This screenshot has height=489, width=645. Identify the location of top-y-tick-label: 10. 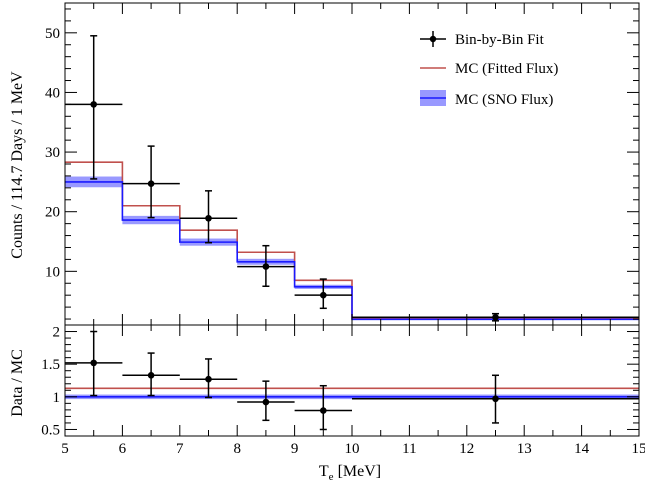
(52, 272).